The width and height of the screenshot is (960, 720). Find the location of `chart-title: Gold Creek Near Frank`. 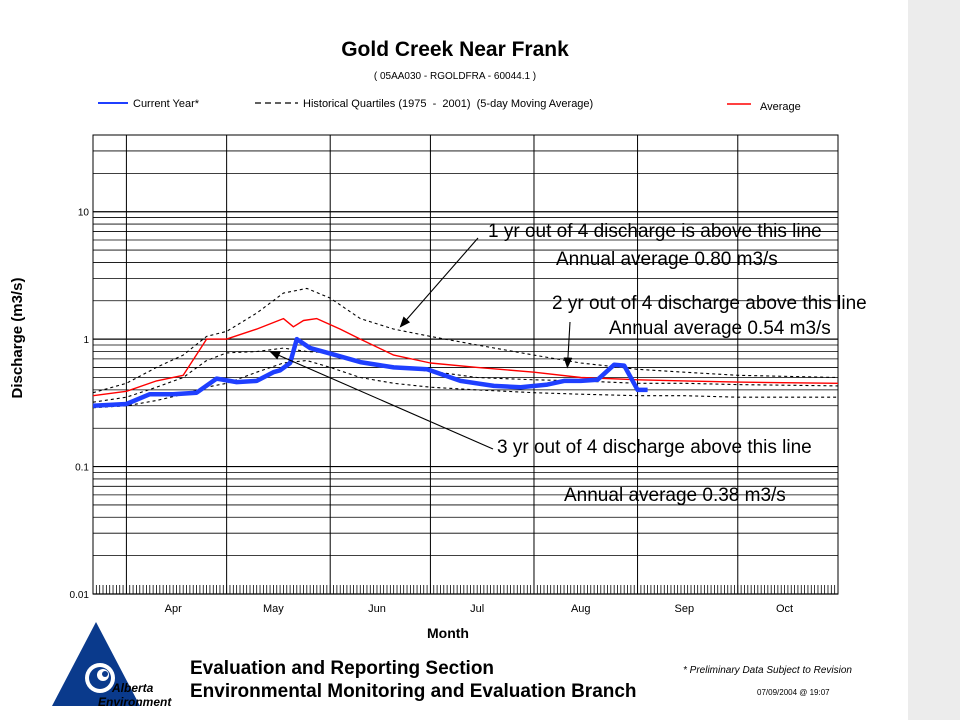

chart-title: Gold Creek Near Frank is located at coordinates (455, 49).